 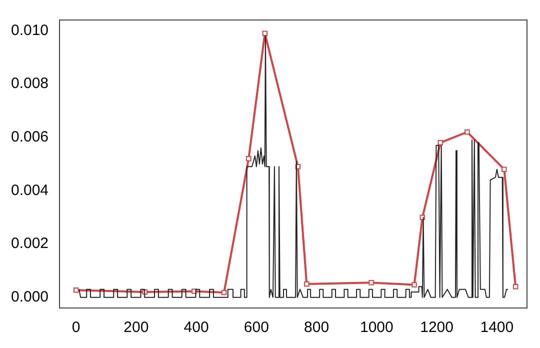 What do you see at coordinates (317, 327) in the screenshot?
I see `x-tick-label: 800` at bounding box center [317, 327].